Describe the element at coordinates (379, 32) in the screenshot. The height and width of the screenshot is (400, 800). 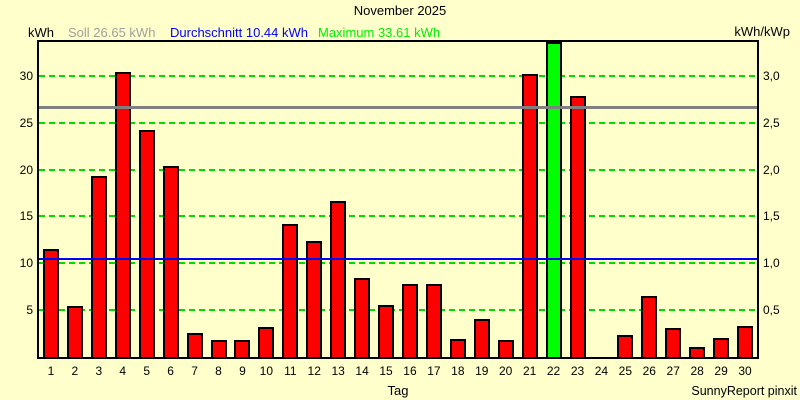
I see `maximum-legend-label: Maximum 33.61 kWh` at that location.